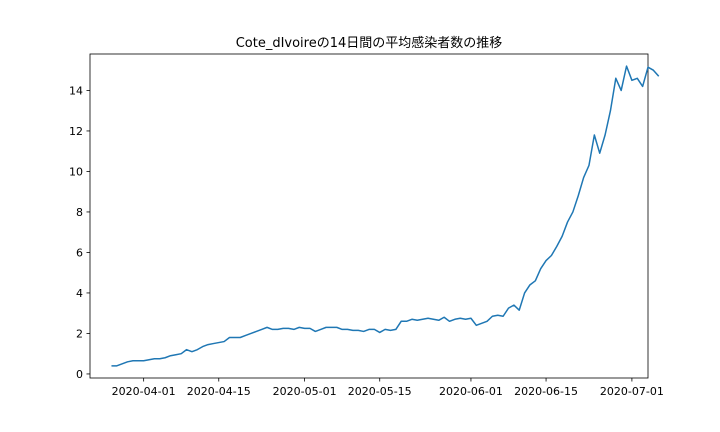 Image resolution: width=720 pixels, height=432 pixels. I want to click on chart-title: Cote_dIvoireの14日間の平均感染者数の推移, so click(369, 43).